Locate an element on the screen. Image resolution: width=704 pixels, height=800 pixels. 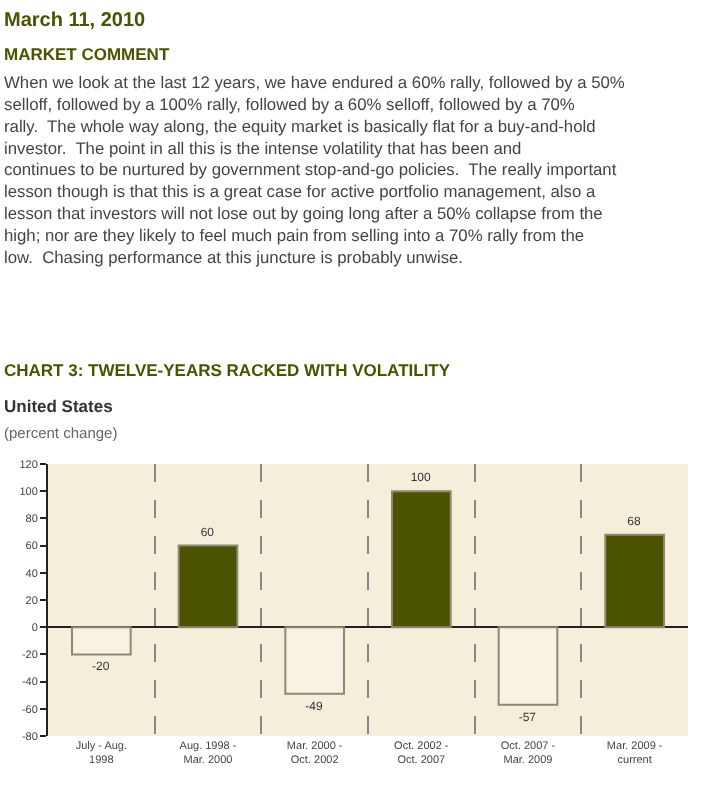
text: MARKET COMMENT is located at coordinates (87, 54).